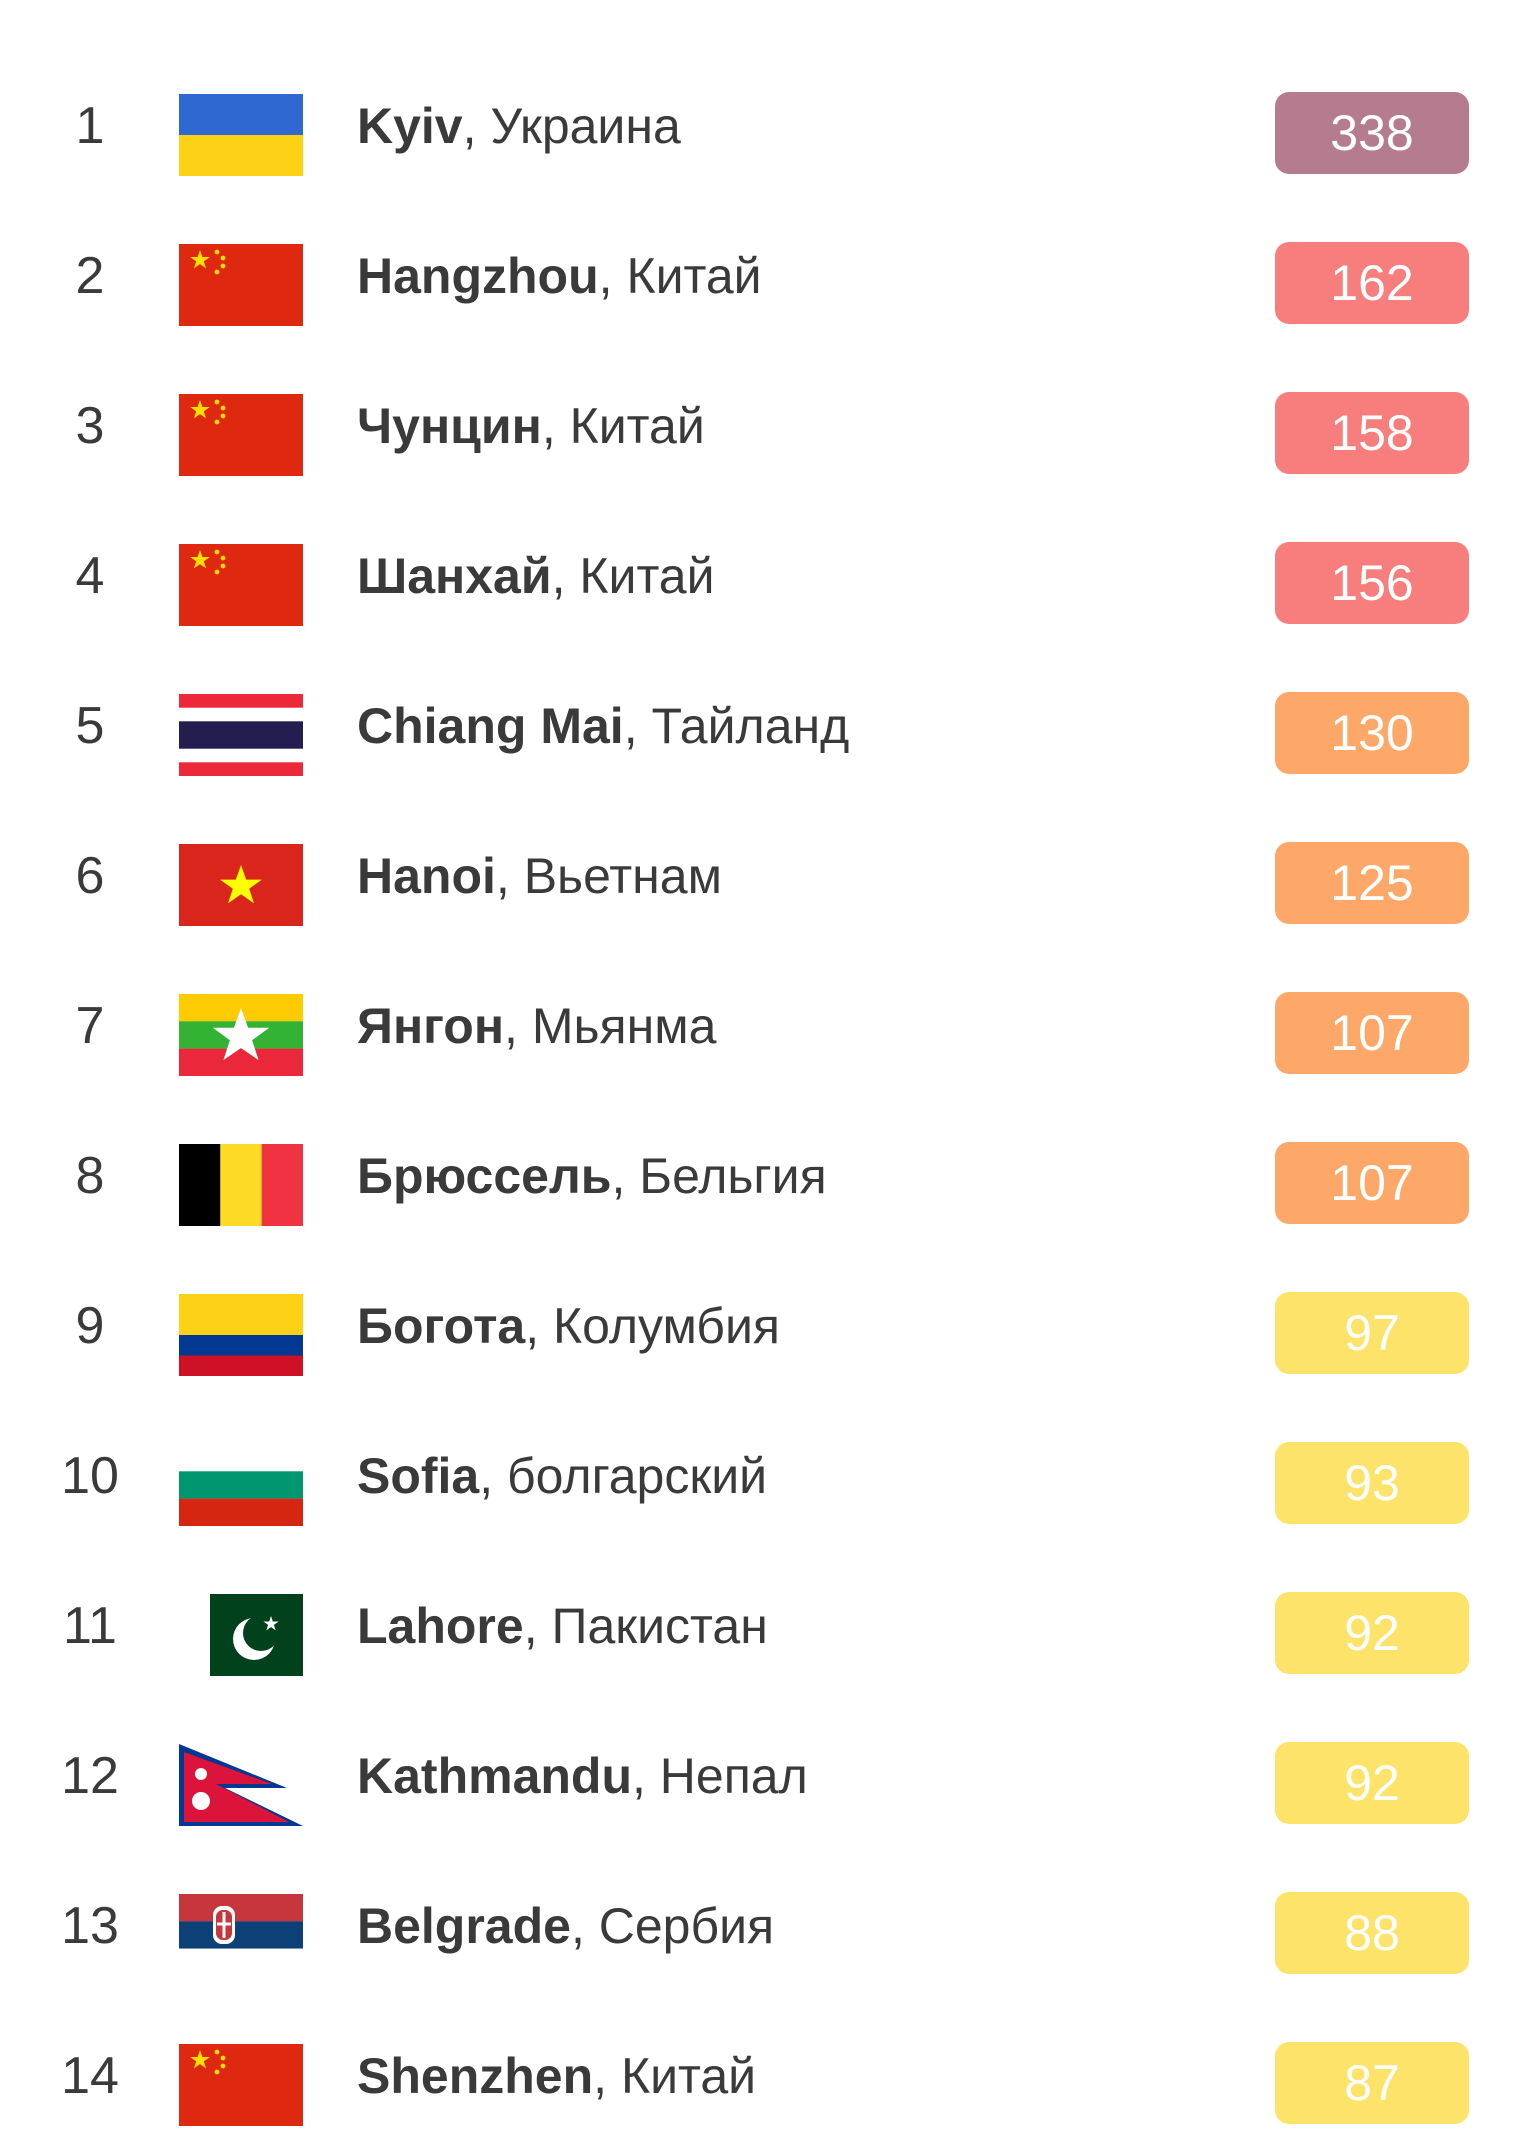 This screenshot has width=1536, height=2151. What do you see at coordinates (241, 1335) in the screenshot?
I see `colombia-flag-icon` at bounding box center [241, 1335].